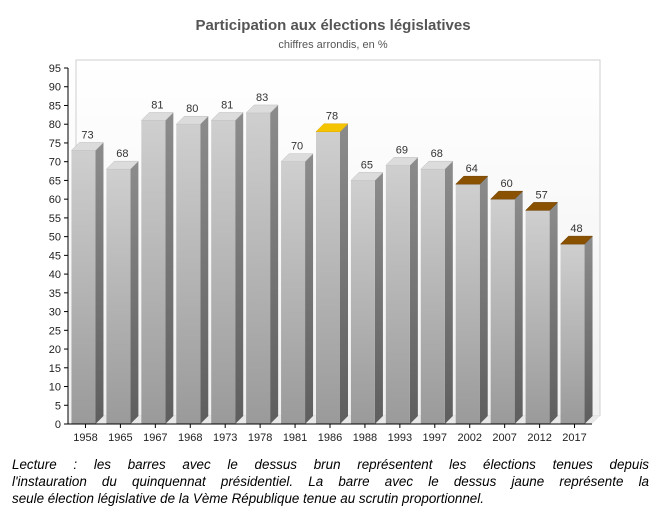 This screenshot has height=529, width=661. What do you see at coordinates (400, 438) in the screenshot?
I see `x-tick-label: 1993` at bounding box center [400, 438].